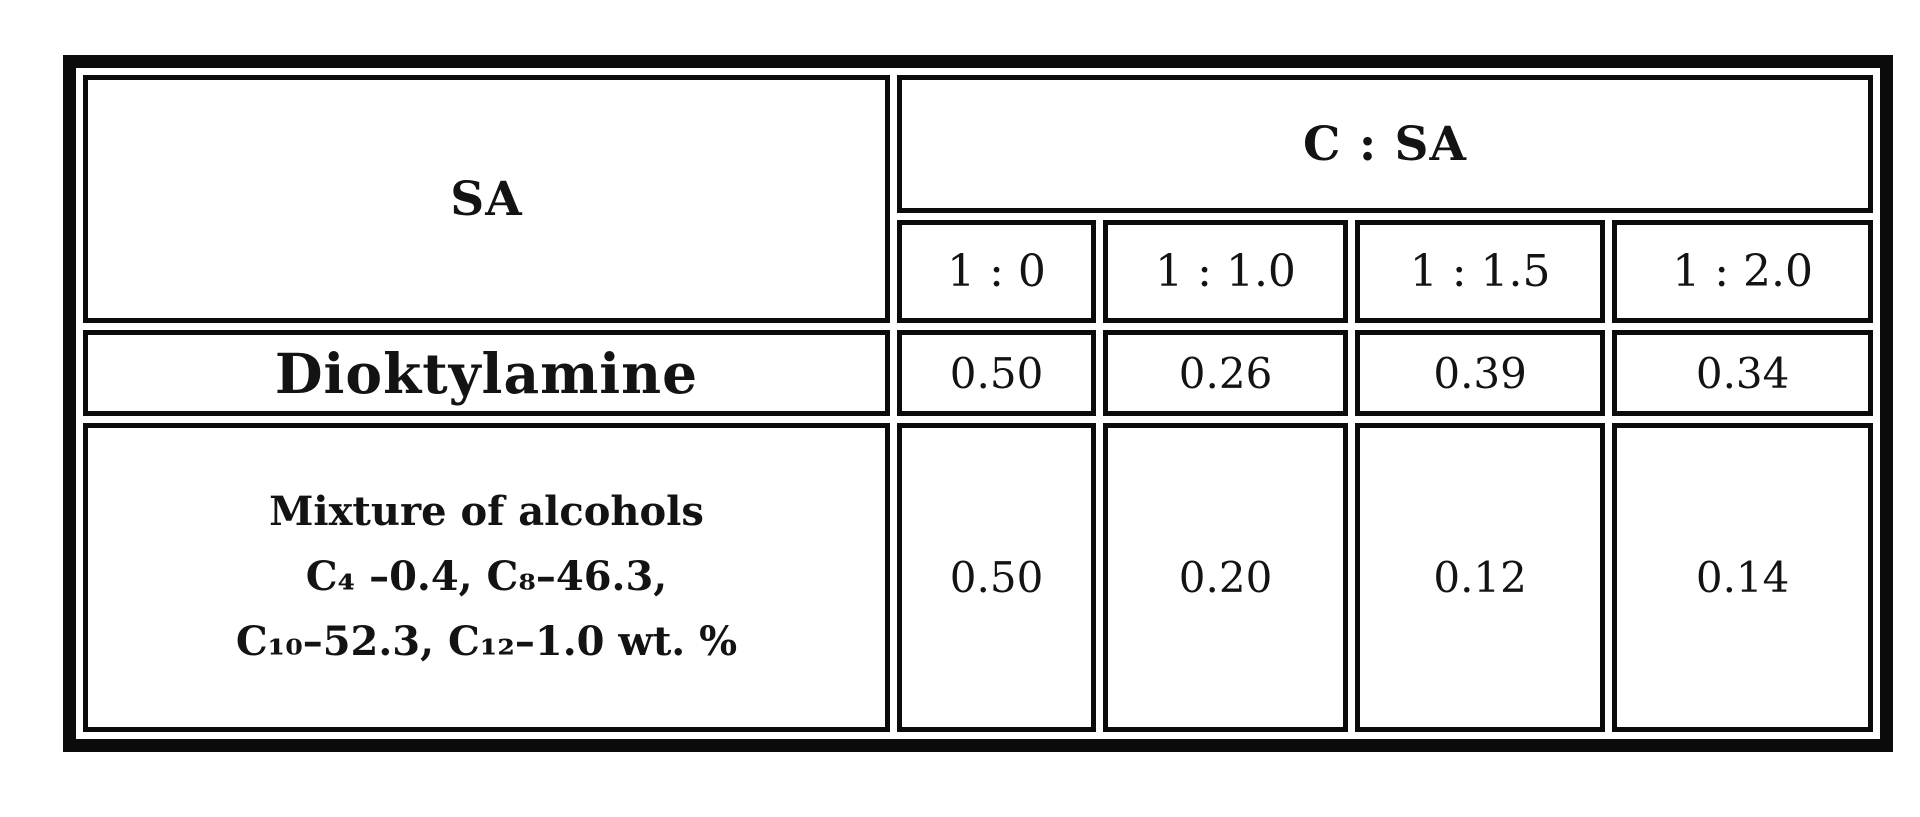  What do you see at coordinates (1225, 373) in the screenshot?
I see `value-cell: 0.26` at bounding box center [1225, 373].